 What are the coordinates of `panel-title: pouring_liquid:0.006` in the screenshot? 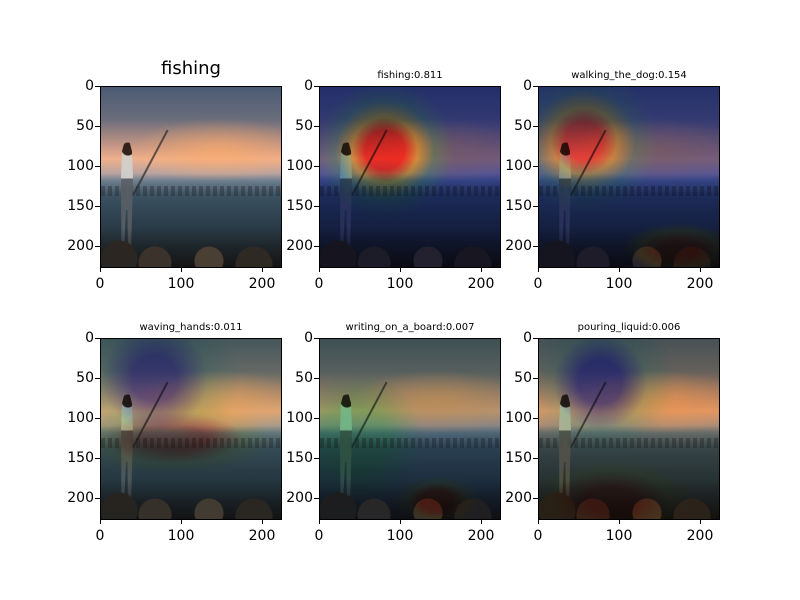 It's located at (629, 327).